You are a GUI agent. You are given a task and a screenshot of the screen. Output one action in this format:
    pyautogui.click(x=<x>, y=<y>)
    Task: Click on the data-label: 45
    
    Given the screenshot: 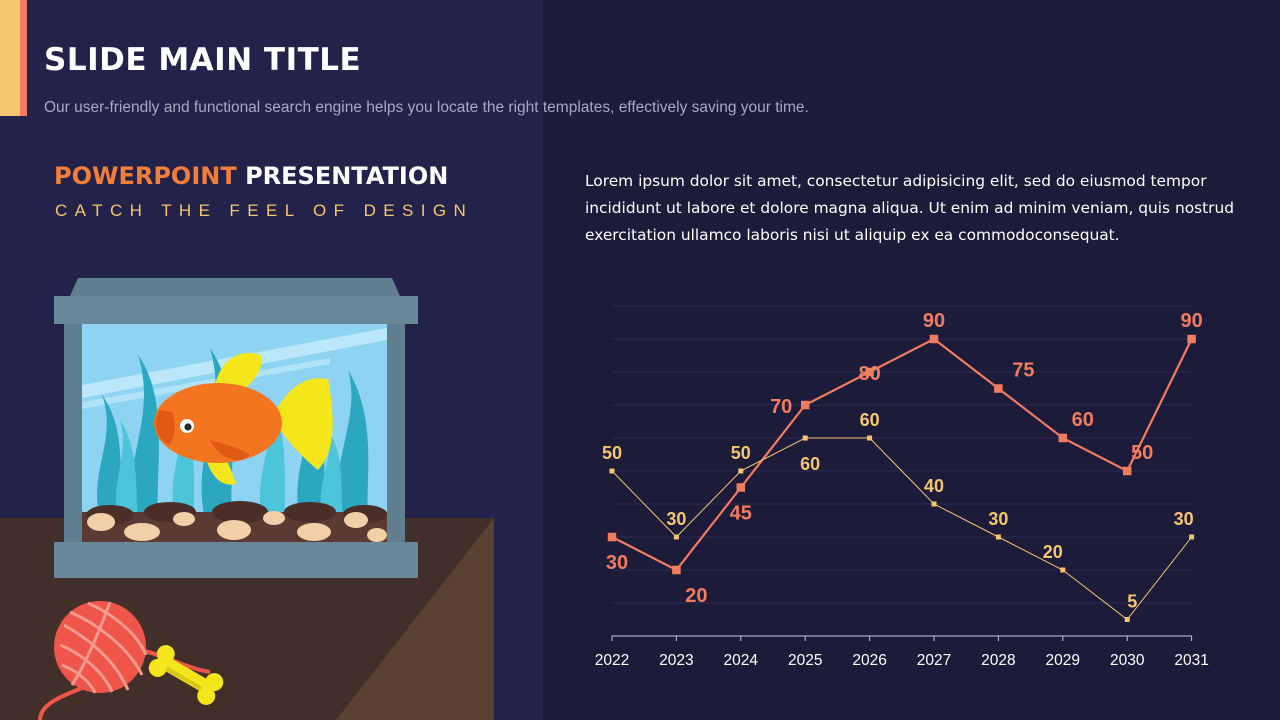 What is the action you would take?
    pyautogui.click(x=741, y=514)
    